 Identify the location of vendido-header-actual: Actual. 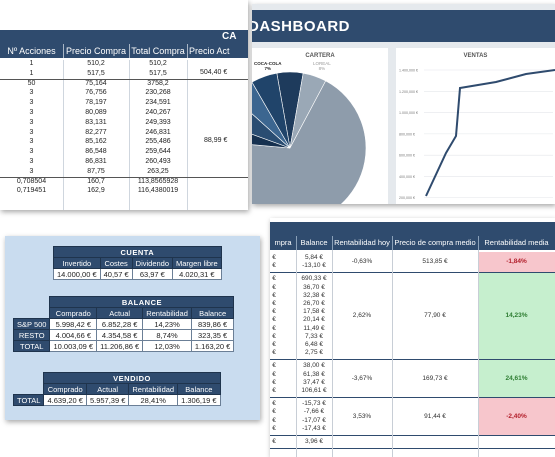
(107, 389).